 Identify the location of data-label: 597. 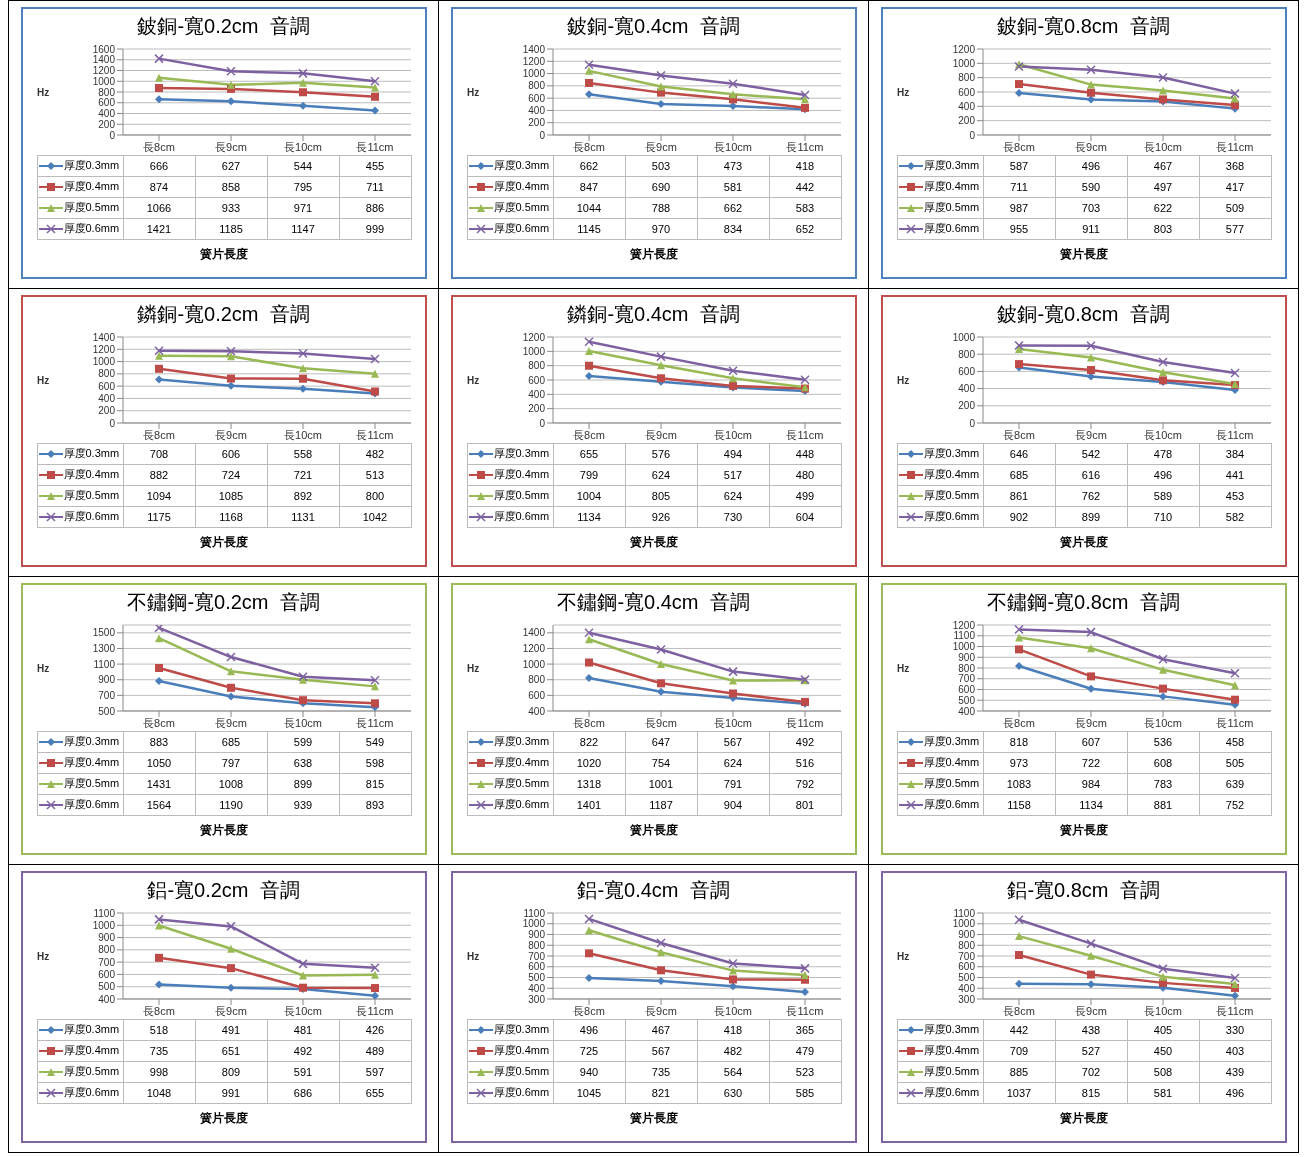
(375, 1072).